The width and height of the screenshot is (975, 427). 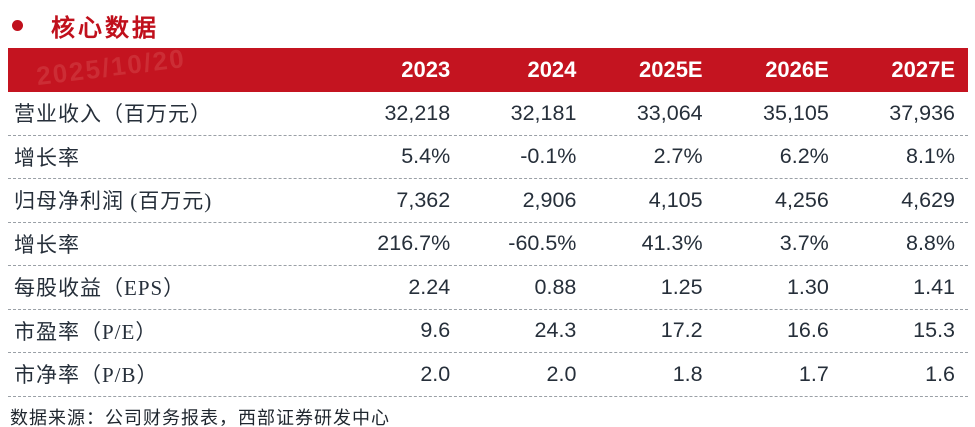 What do you see at coordinates (802, 199) in the screenshot?
I see `cell-value: 4,256` at bounding box center [802, 199].